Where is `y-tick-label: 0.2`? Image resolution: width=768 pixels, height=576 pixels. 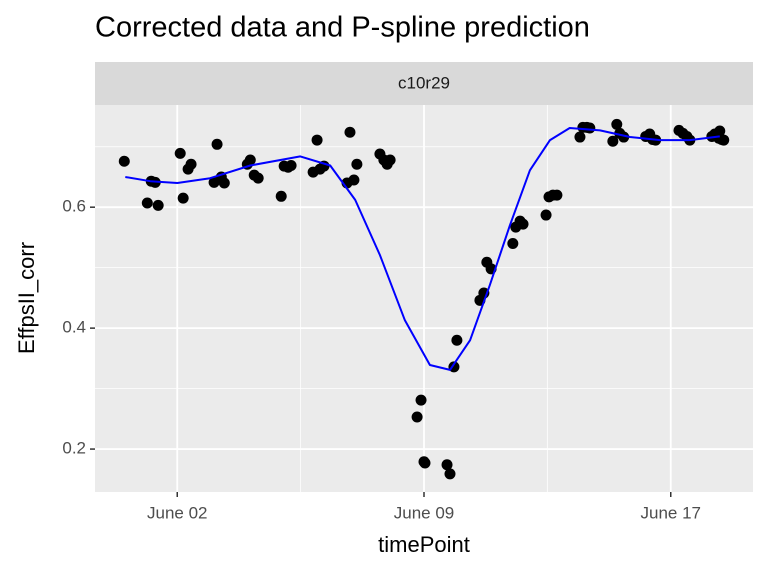 y-tick-label: 0.2 is located at coordinates (74, 448).